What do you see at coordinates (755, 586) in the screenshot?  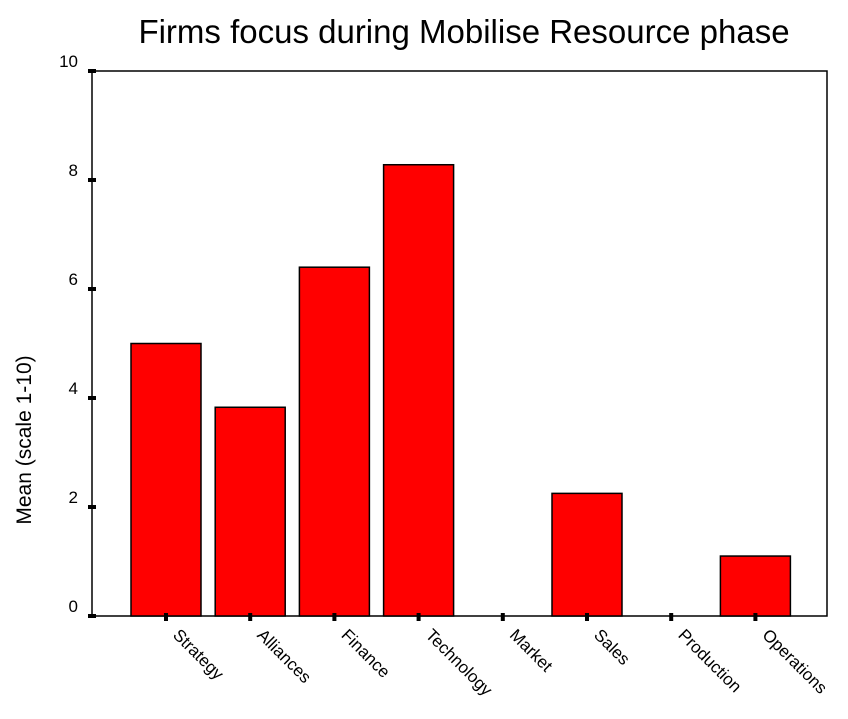 I see `bar-operations` at bounding box center [755, 586].